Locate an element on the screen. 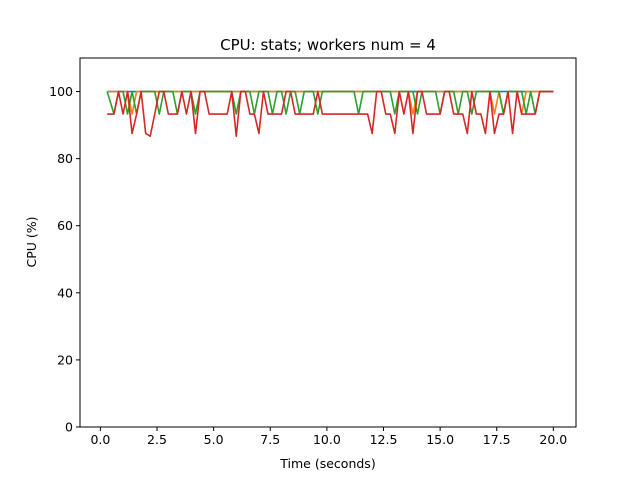 This screenshot has width=640, height=480. y-tick-label: 40 is located at coordinates (65, 292).